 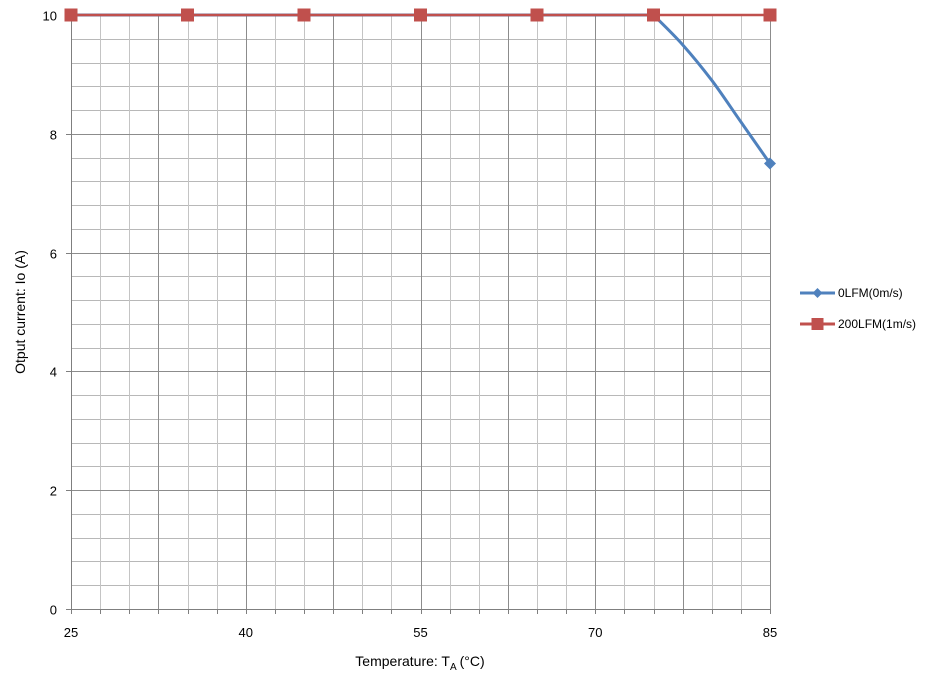 What do you see at coordinates (877, 324) in the screenshot?
I see `legend-label-200lfm: 200LFM(1m/s)` at bounding box center [877, 324].